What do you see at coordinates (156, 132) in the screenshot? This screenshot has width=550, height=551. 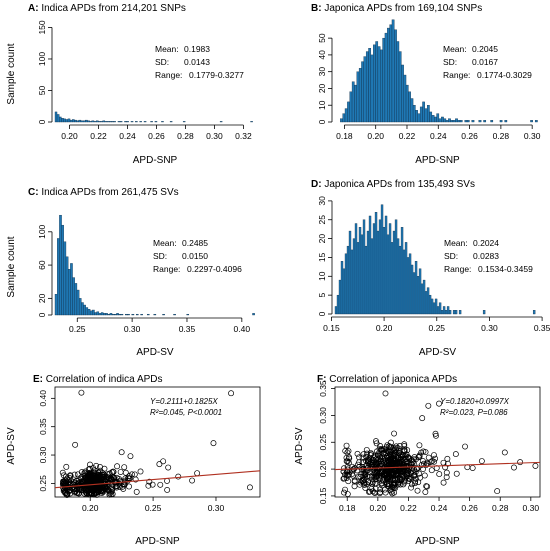 I see `x-axis-A: 0.20 0.22 0.24 0.26 0.28 0.30 0.32` at bounding box center [156, 132].